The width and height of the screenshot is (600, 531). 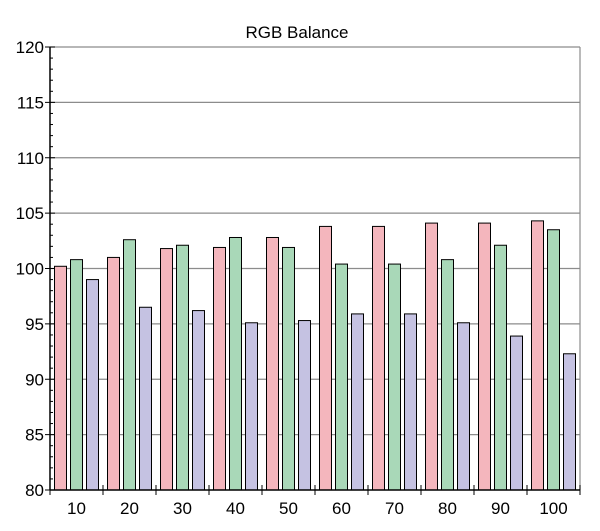 What do you see at coordinates (34, 435) in the screenshot?
I see `y-tick-label: 85` at bounding box center [34, 435].